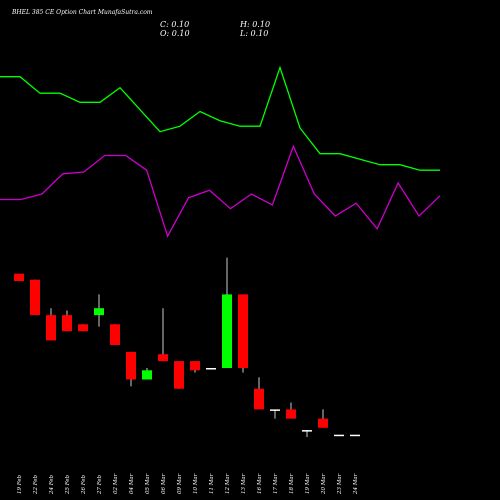 The width and height of the screenshot is (500, 500). Describe the element at coordinates (100, 484) in the screenshot. I see `x-tick-label: 27 Feb` at that location.